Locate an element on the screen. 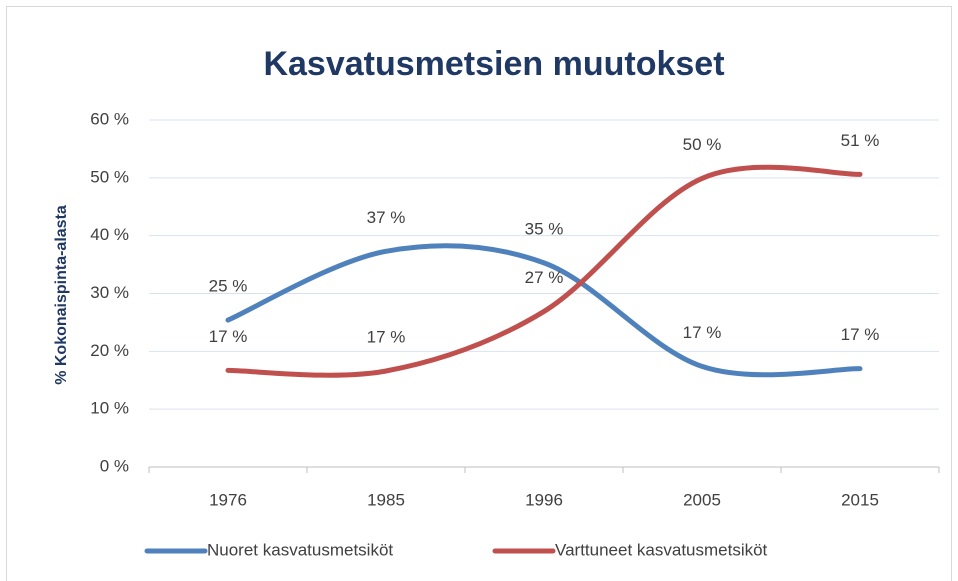 This screenshot has height=581, width=958. x-tick-label: 2015 is located at coordinates (860, 499).